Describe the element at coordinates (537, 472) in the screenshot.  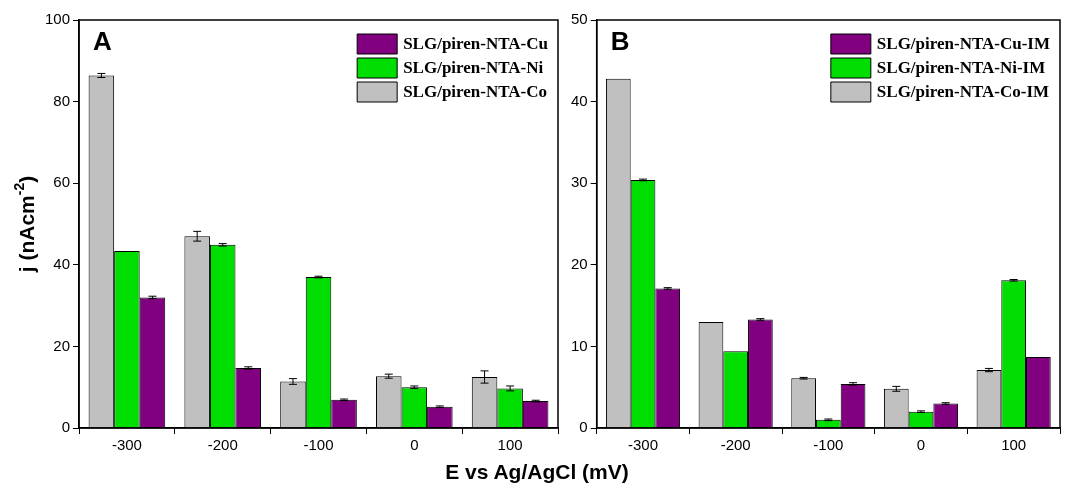
I see `x-axis-title: E vs Ag/AgCl (mV)` at that location.